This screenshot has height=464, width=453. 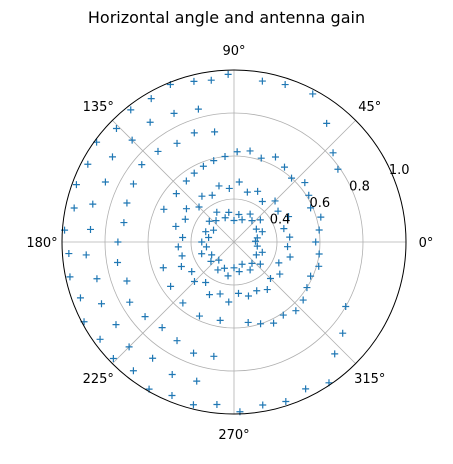 I want to click on theta-tick-label: 180°, so click(x=41, y=243).